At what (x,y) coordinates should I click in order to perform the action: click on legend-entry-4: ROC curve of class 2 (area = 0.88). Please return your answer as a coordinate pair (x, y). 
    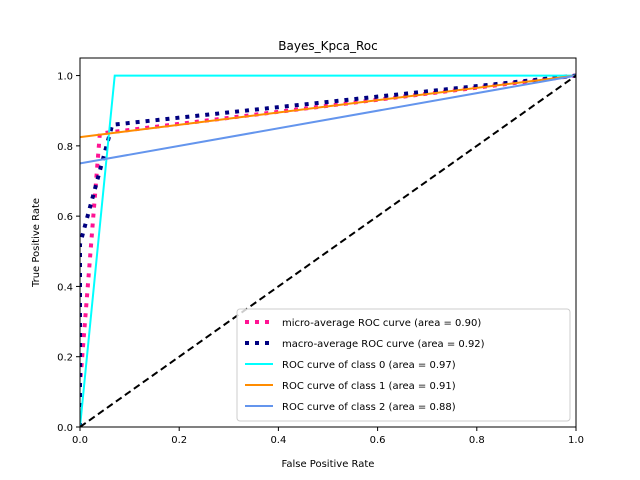
    Looking at the image, I should click on (369, 407).